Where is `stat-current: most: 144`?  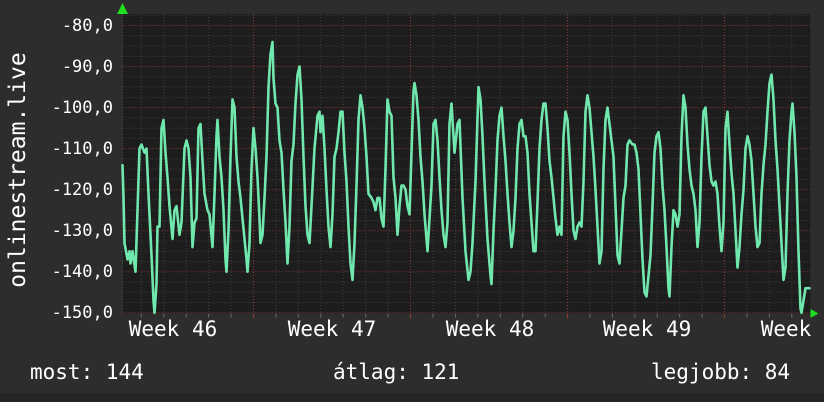 stat-current: most: 144 is located at coordinates (87, 372).